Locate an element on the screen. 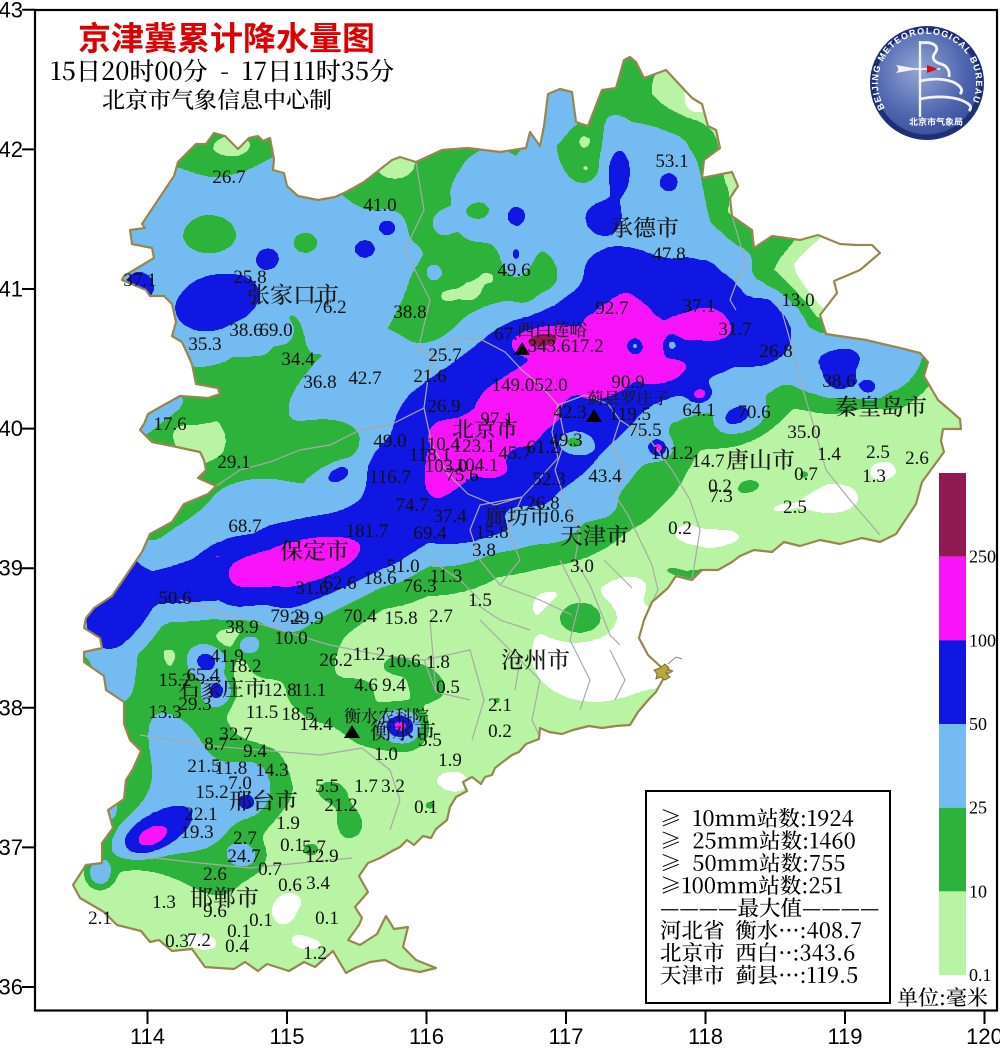 The image size is (1000, 1048). svg-text: 10.0 is located at coordinates (290, 638).